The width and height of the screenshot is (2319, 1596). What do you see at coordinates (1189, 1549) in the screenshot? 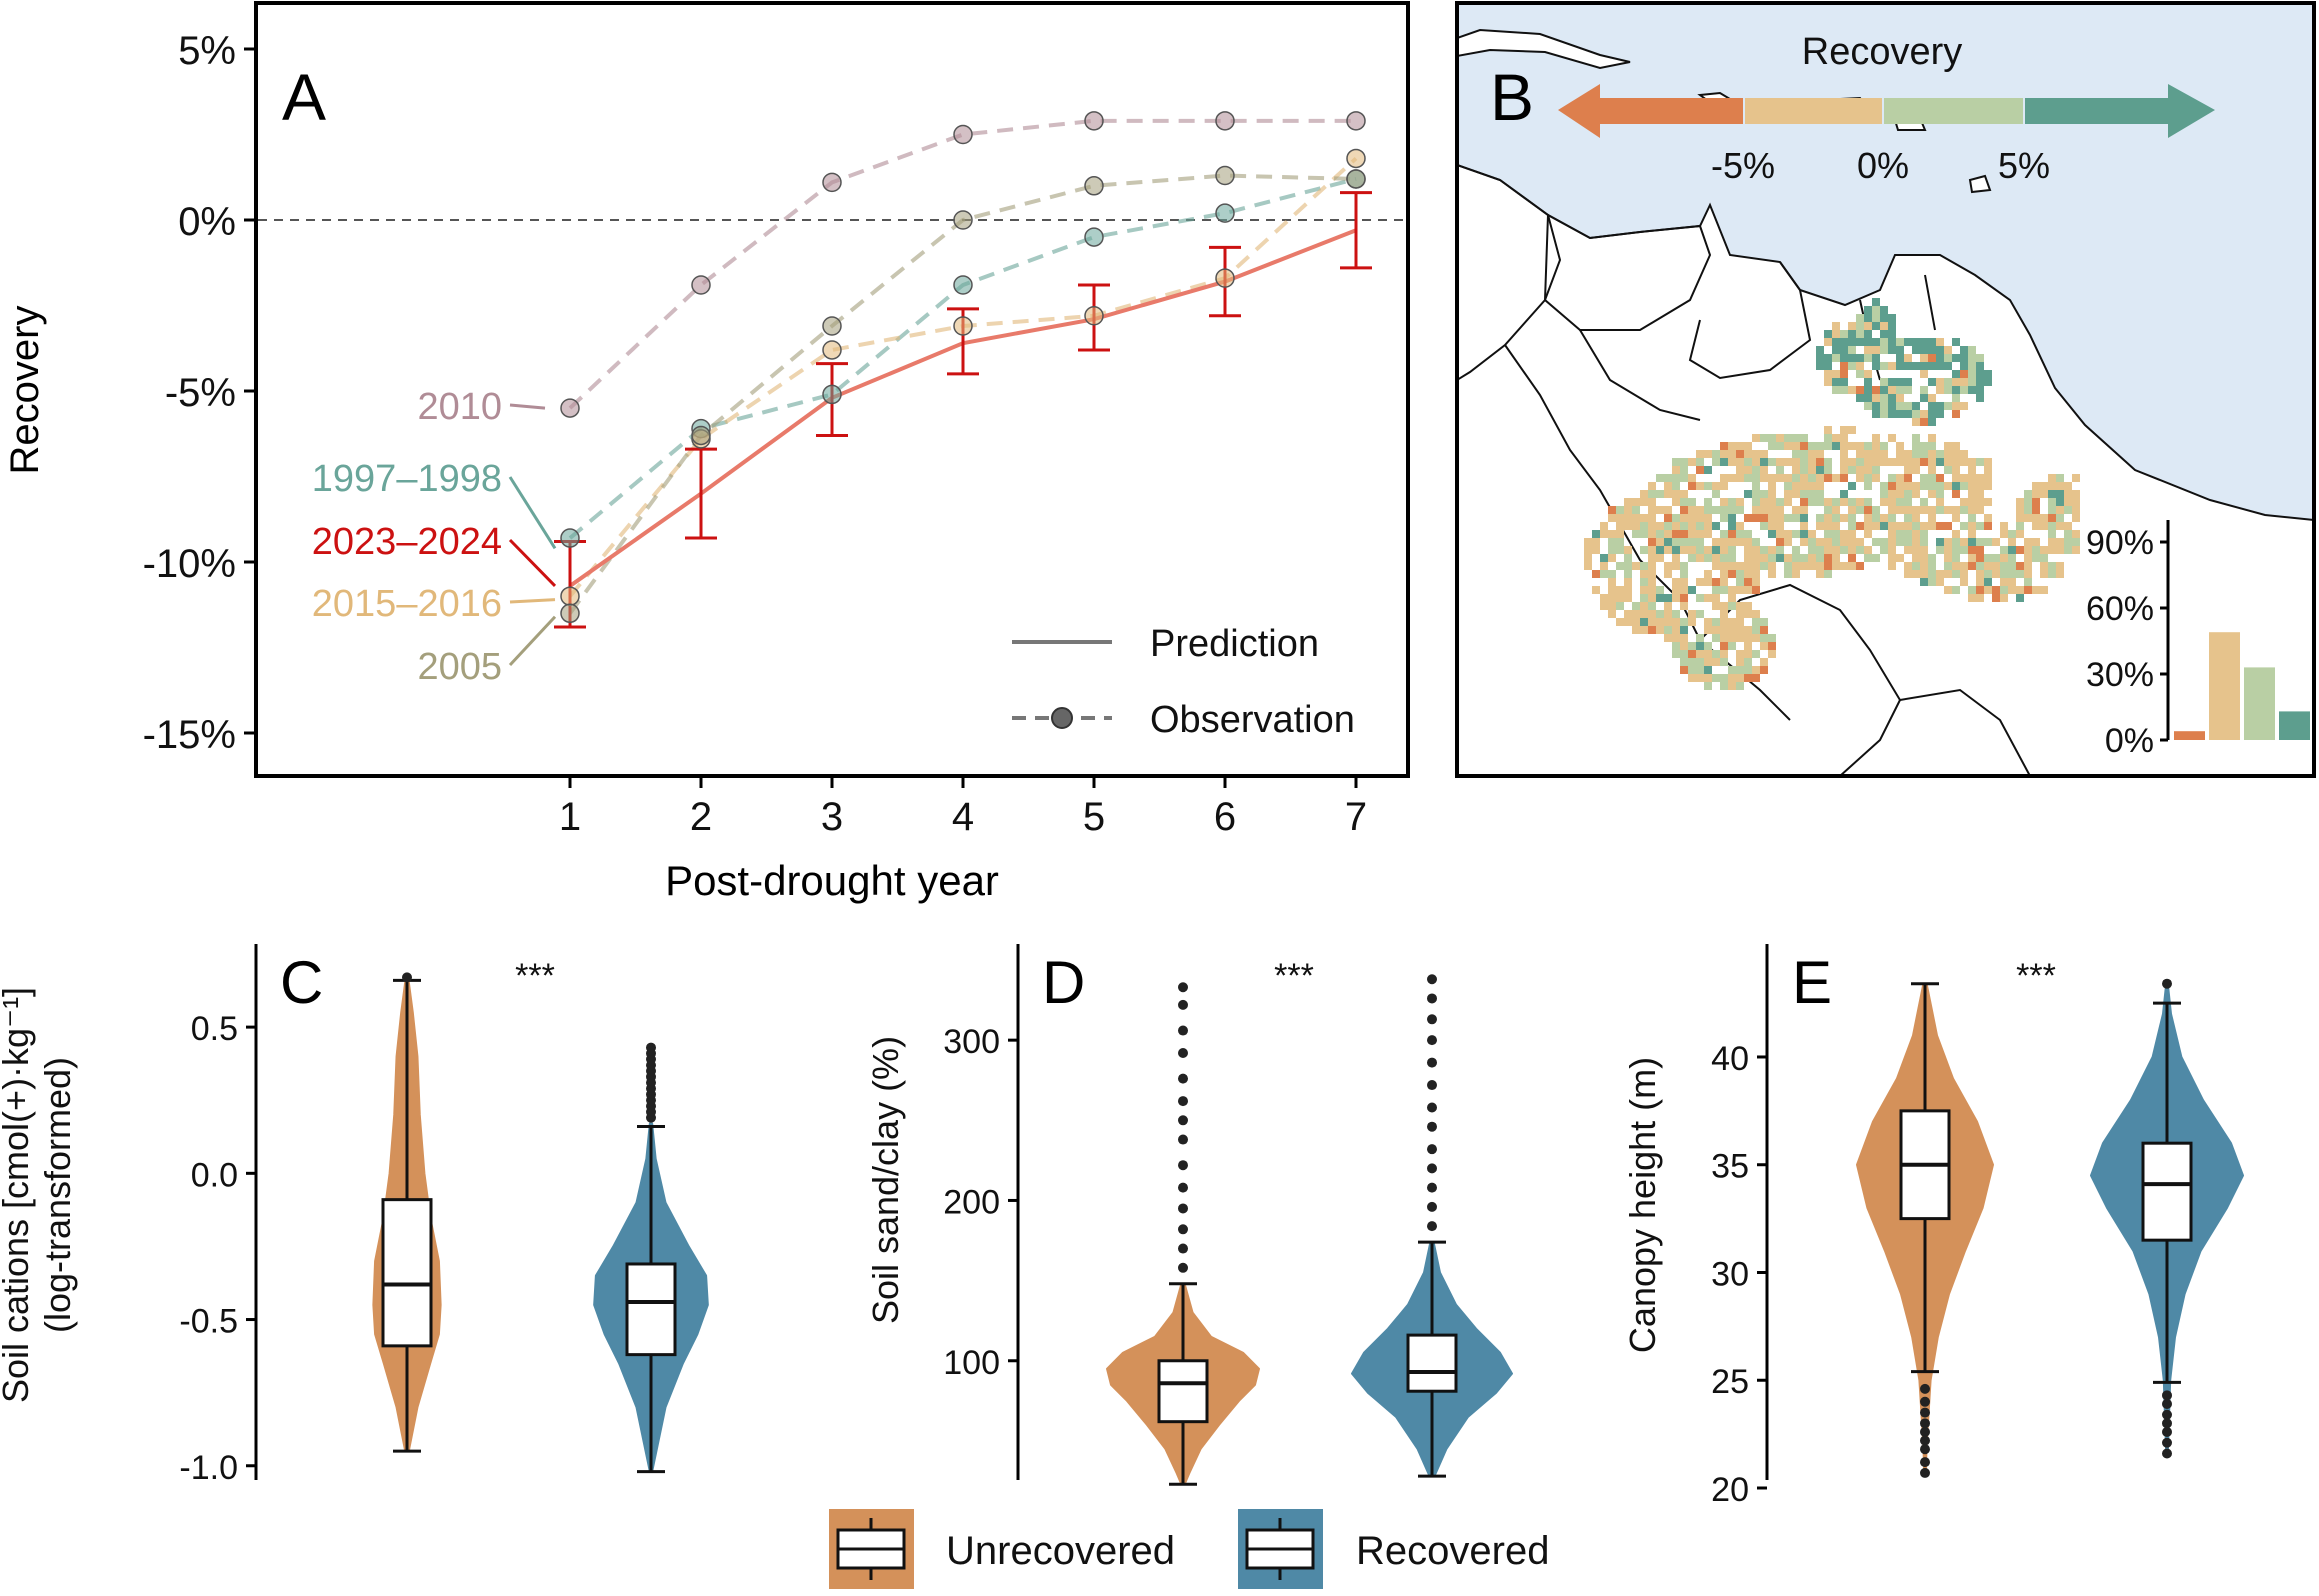
I see `group-legend: Unrecovered Recovered` at bounding box center [1189, 1549].